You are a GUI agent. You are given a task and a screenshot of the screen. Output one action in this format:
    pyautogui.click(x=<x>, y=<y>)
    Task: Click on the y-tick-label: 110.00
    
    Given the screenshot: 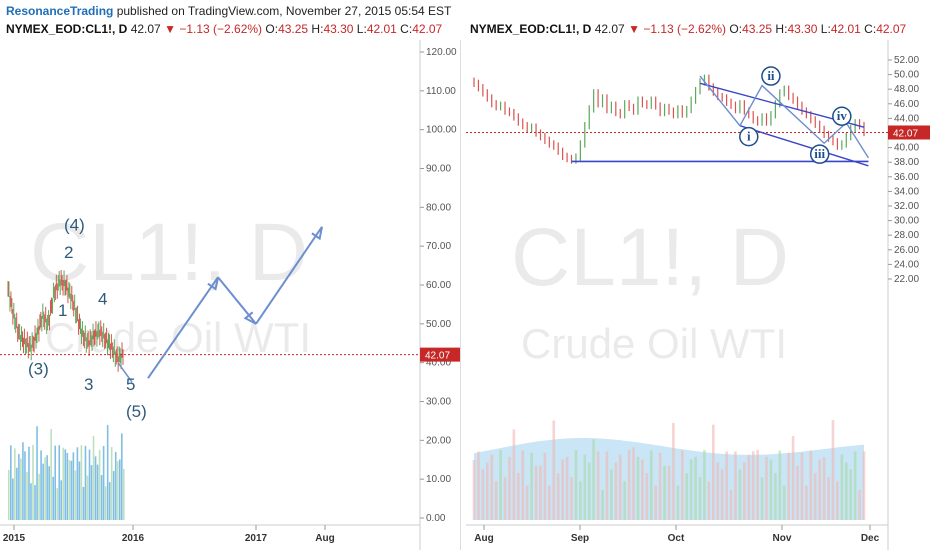 What is the action you would take?
    pyautogui.click(x=441, y=91)
    